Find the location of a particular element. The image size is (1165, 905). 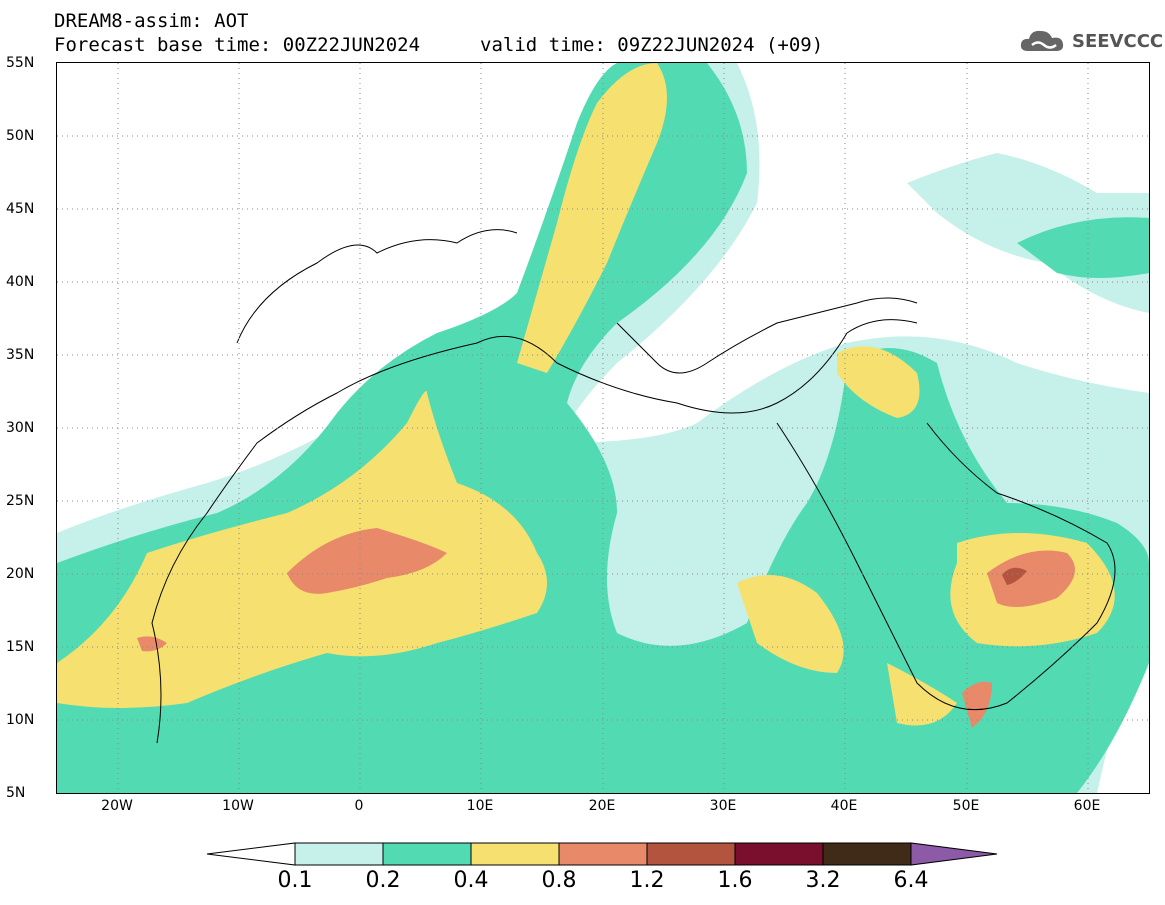

colorbar-label: 1.6 is located at coordinates (735, 880).